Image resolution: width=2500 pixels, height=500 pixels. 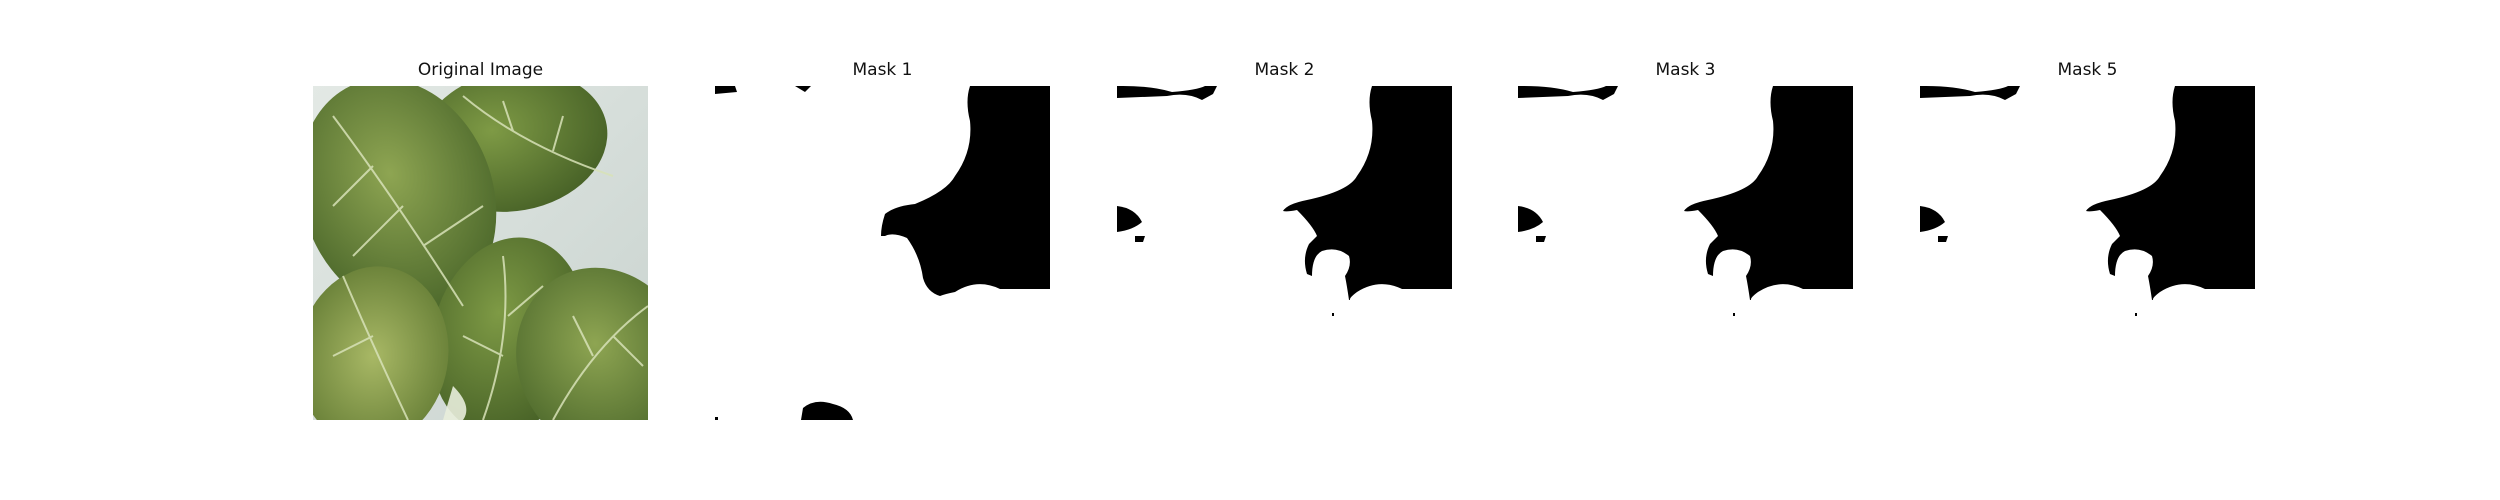 What do you see at coordinates (480, 253) in the screenshot?
I see `original-image` at bounding box center [480, 253].